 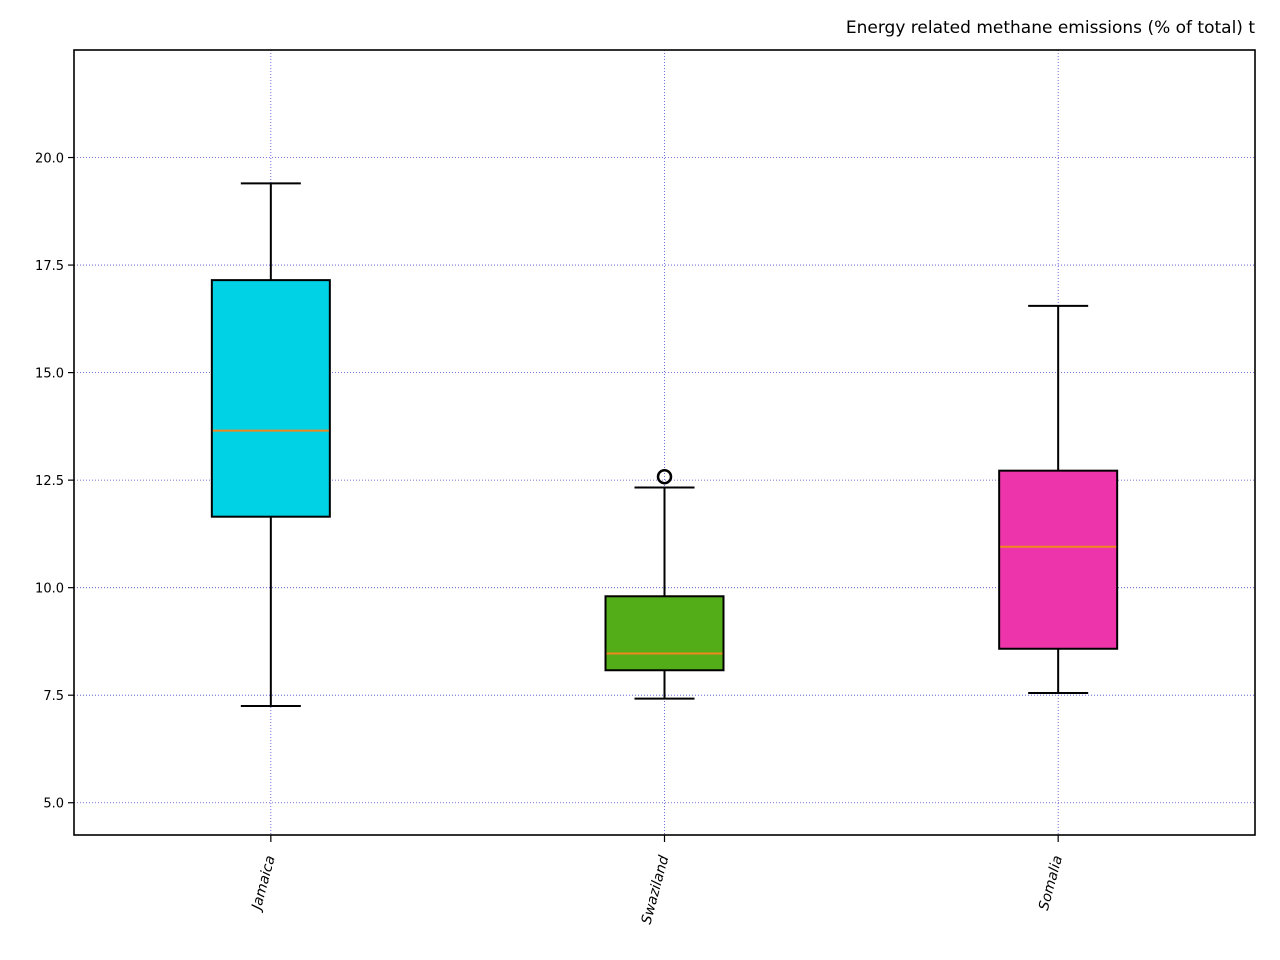 What do you see at coordinates (1051, 883) in the screenshot?
I see `x-tick-label: Somalia` at bounding box center [1051, 883].